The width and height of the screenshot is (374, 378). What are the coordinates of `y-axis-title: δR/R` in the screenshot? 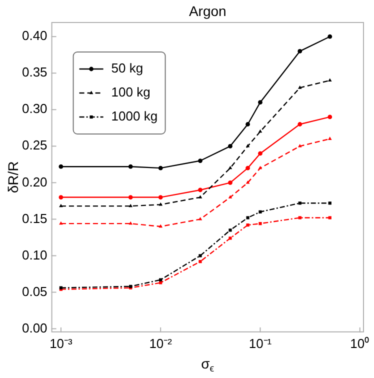 It's located at (12, 177).